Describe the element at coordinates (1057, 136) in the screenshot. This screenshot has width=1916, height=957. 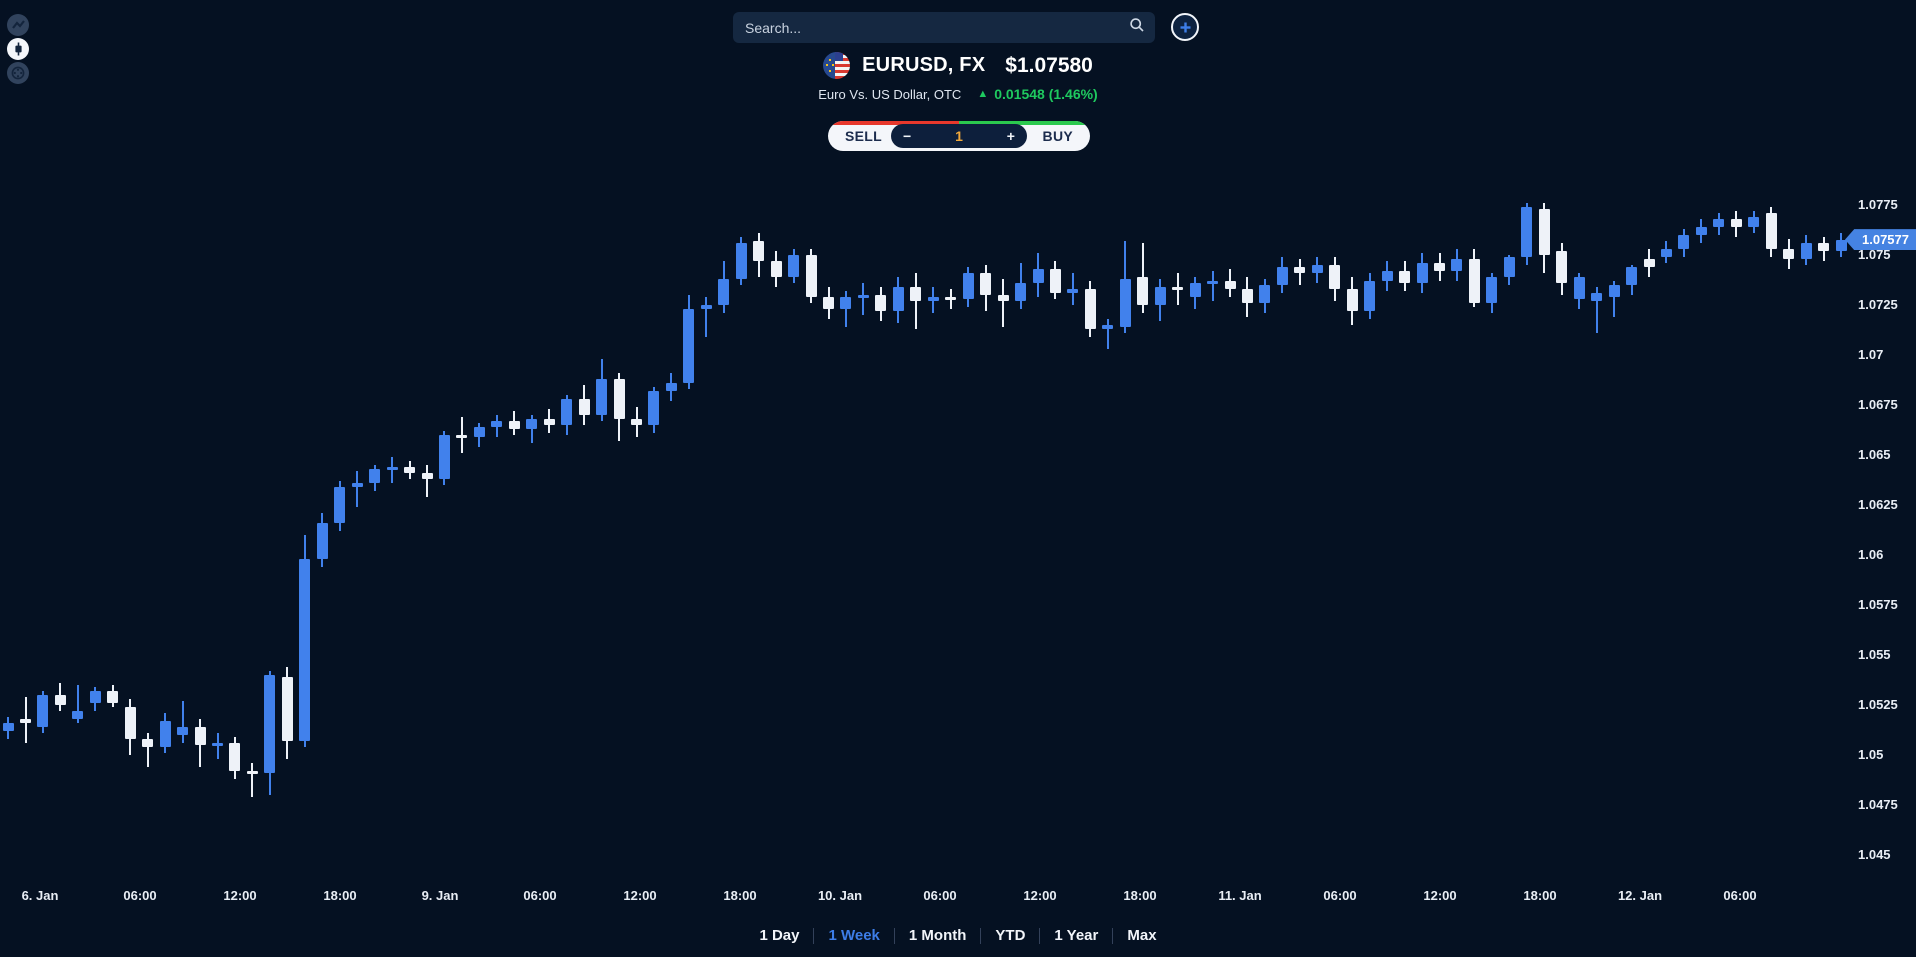
I see `buy-button: BUY` at that location.